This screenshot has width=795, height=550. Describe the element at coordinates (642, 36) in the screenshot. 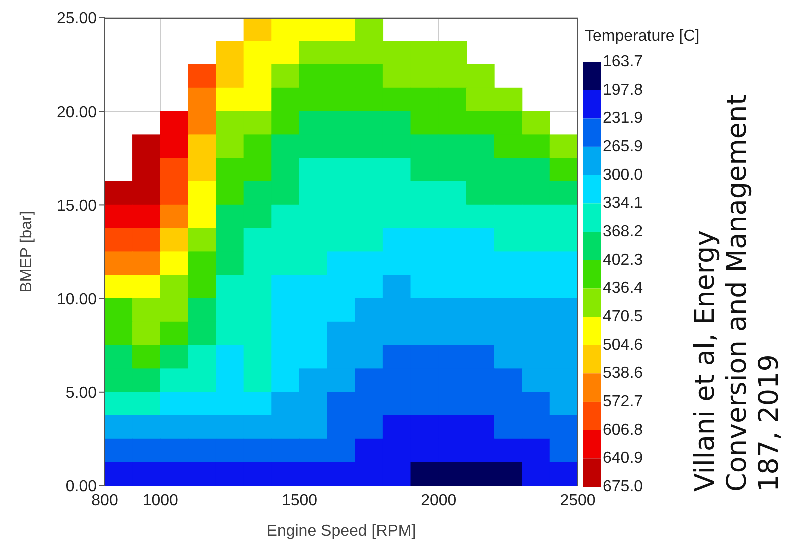

I see `color-bar-title: Temperature [C]` at that location.